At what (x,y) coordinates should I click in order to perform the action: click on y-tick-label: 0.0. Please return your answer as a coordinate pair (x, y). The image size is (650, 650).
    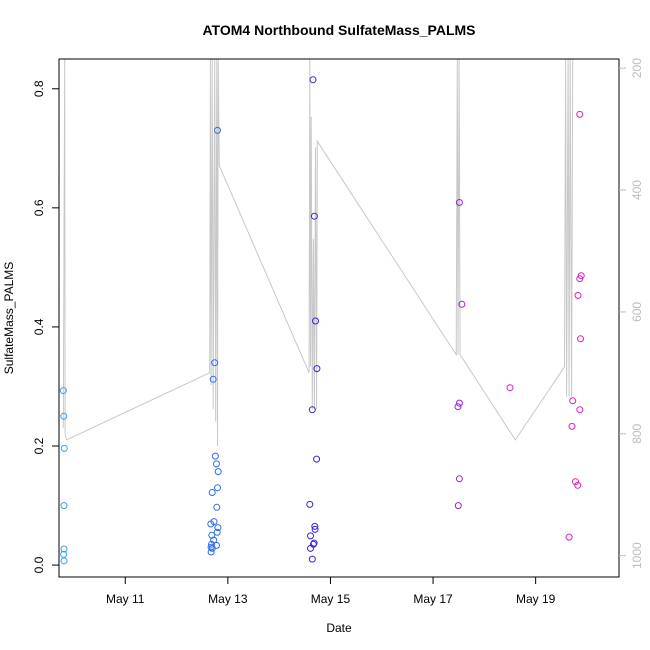
    Looking at the image, I should click on (39, 564).